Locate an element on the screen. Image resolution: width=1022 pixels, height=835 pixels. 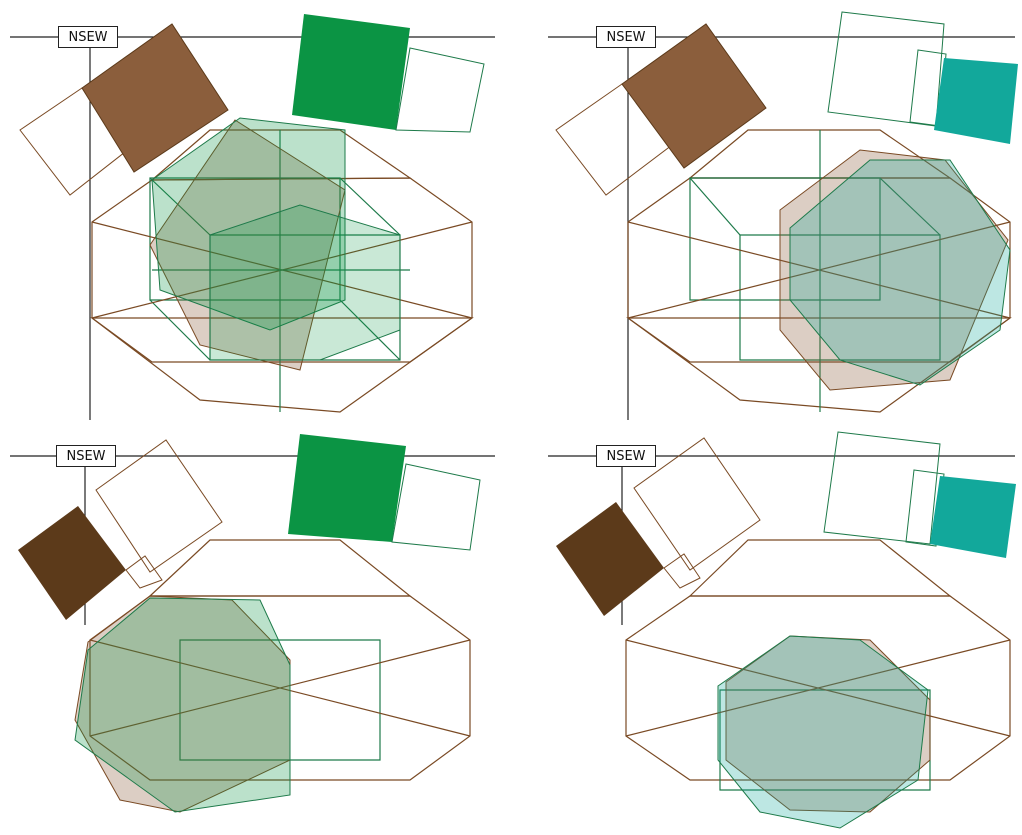
outline-square-mid is located at coordinates (925, 508).